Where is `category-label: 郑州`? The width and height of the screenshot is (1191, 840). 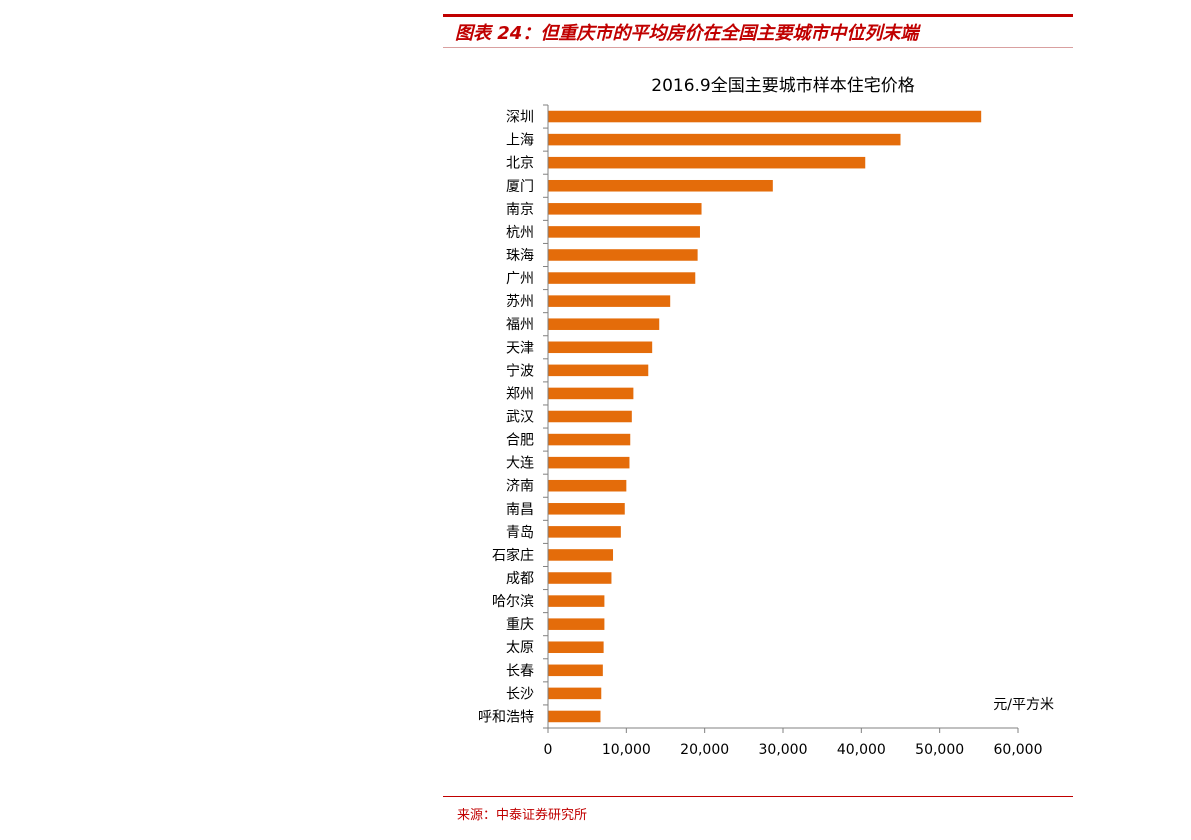
category-label: 郑州 is located at coordinates (520, 394).